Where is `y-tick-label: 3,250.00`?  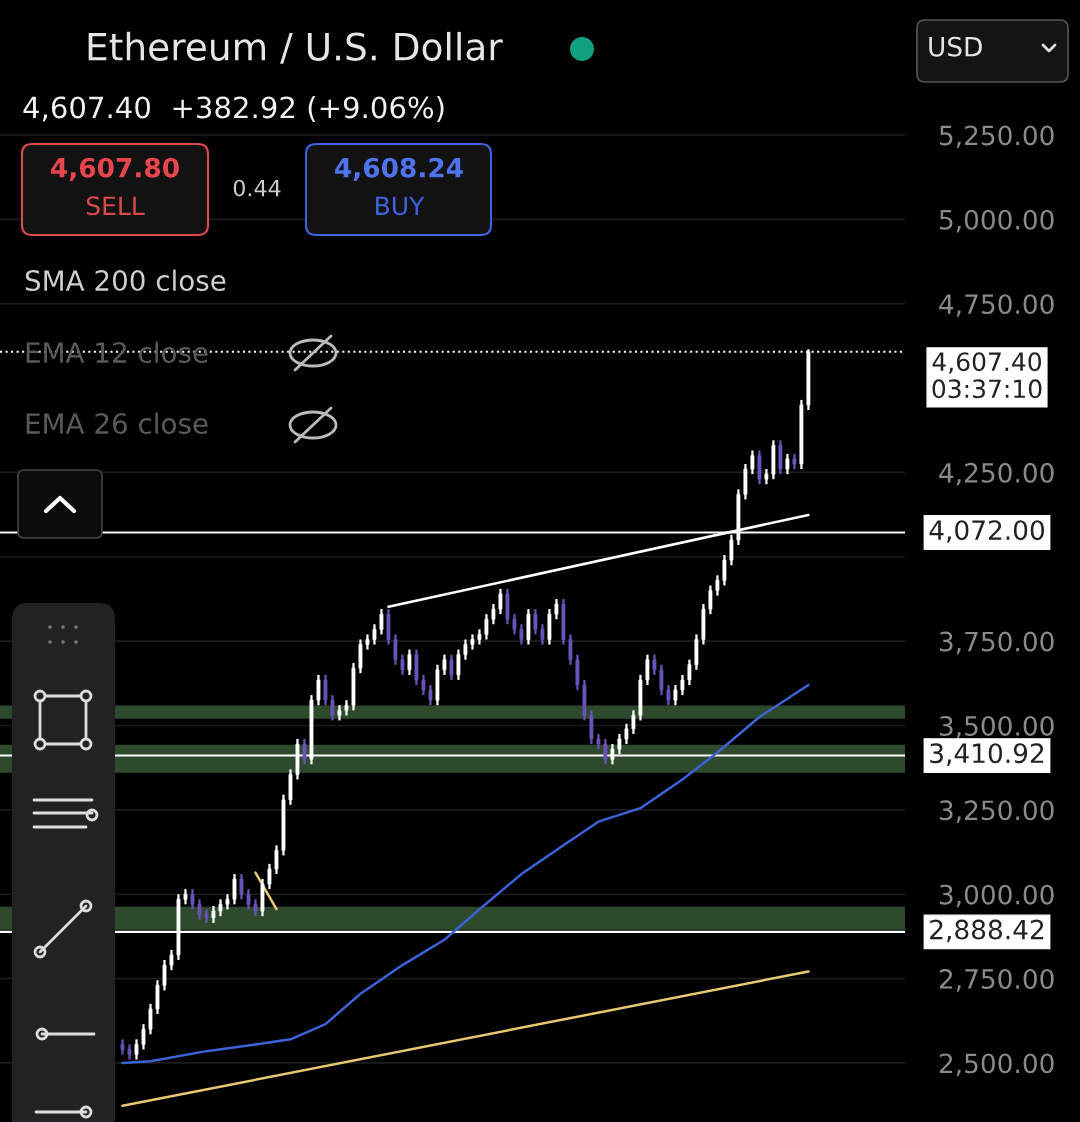 y-tick-label: 3,250.00 is located at coordinates (996, 811).